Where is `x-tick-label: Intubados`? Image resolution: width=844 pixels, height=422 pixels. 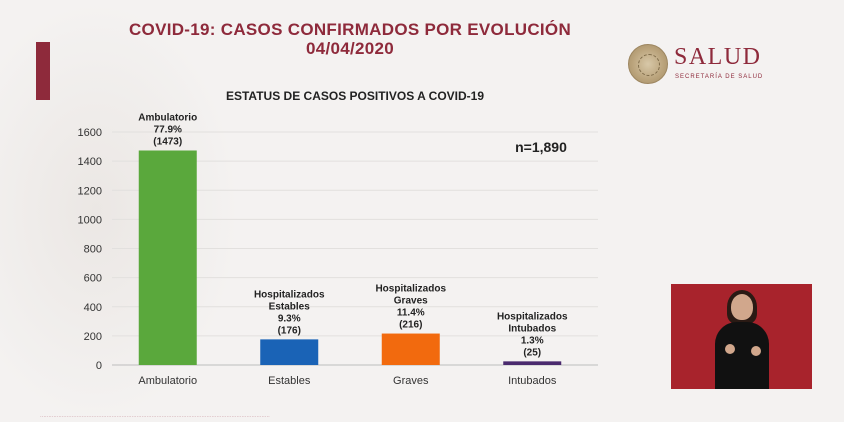 x-tick-label: Intubados is located at coordinates (532, 381).